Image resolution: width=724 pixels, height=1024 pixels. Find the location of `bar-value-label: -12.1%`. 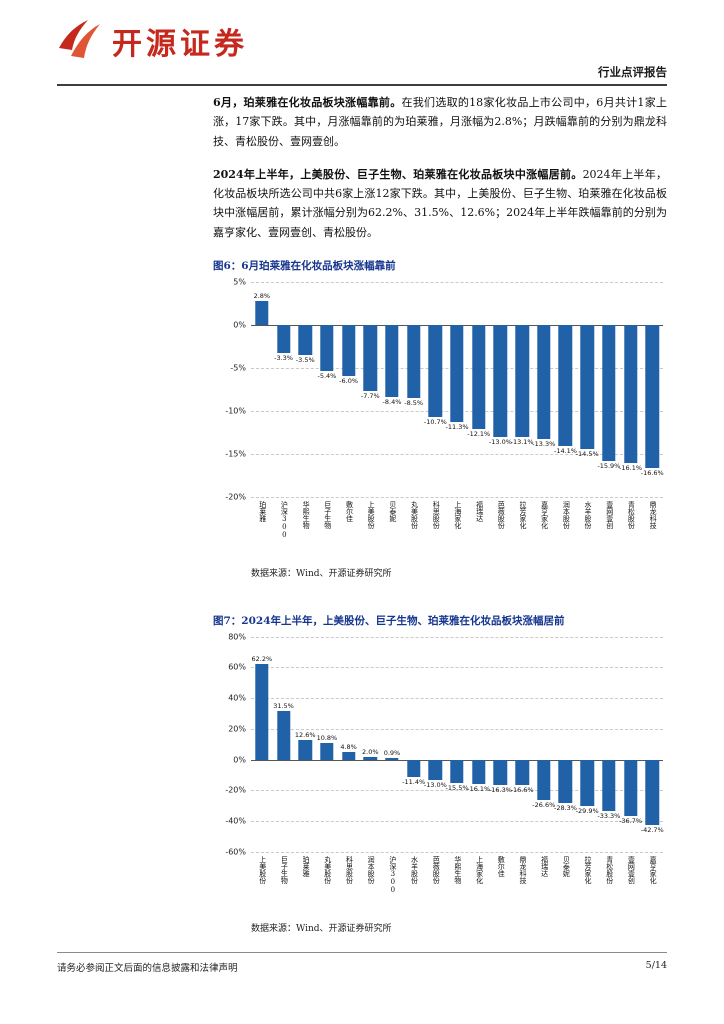

bar-value-label: -12.1% is located at coordinates (479, 433).